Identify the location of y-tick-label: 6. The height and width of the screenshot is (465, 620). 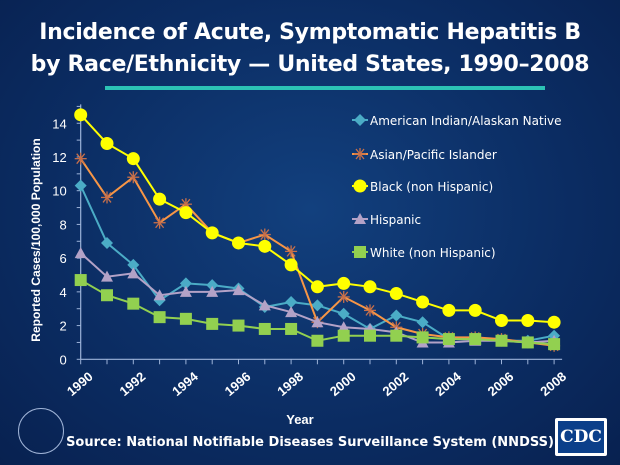
(62, 258).